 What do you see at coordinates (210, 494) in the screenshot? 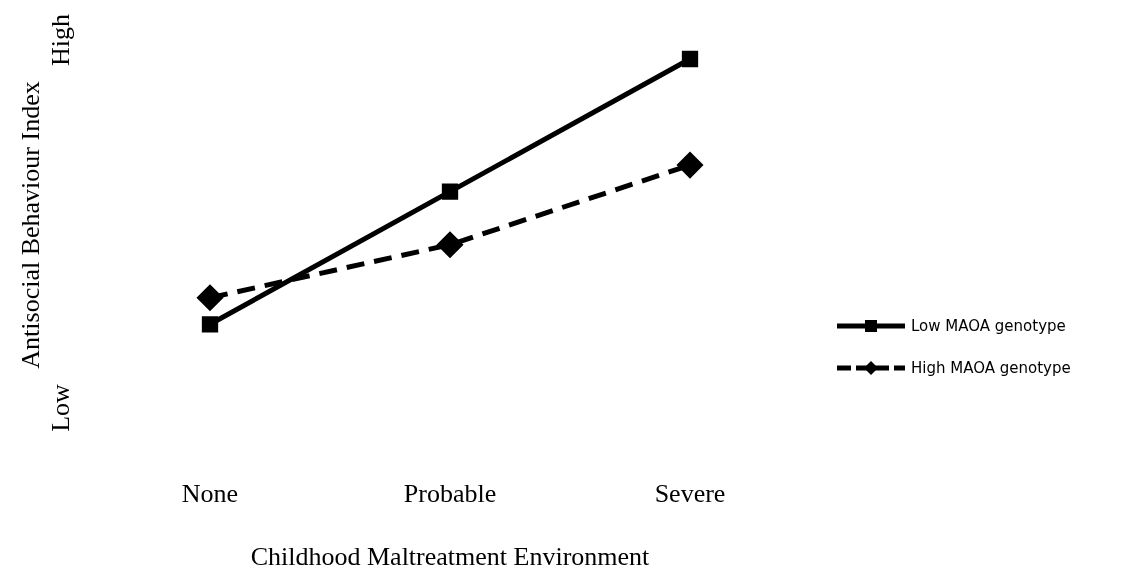
I see `x-tick-label: None` at bounding box center [210, 494].